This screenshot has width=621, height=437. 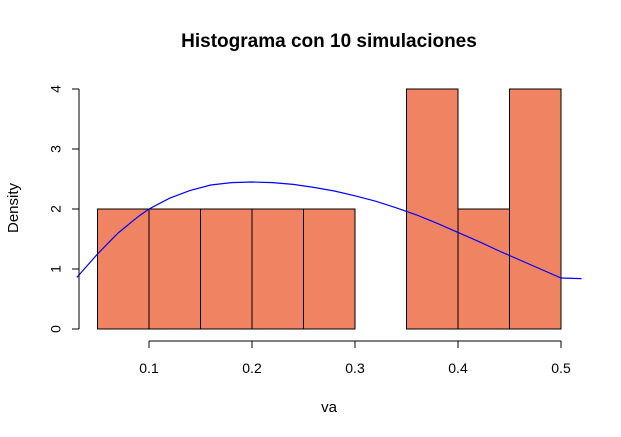 What do you see at coordinates (56, 209) in the screenshot?
I see `y-tick-label: 2` at bounding box center [56, 209].